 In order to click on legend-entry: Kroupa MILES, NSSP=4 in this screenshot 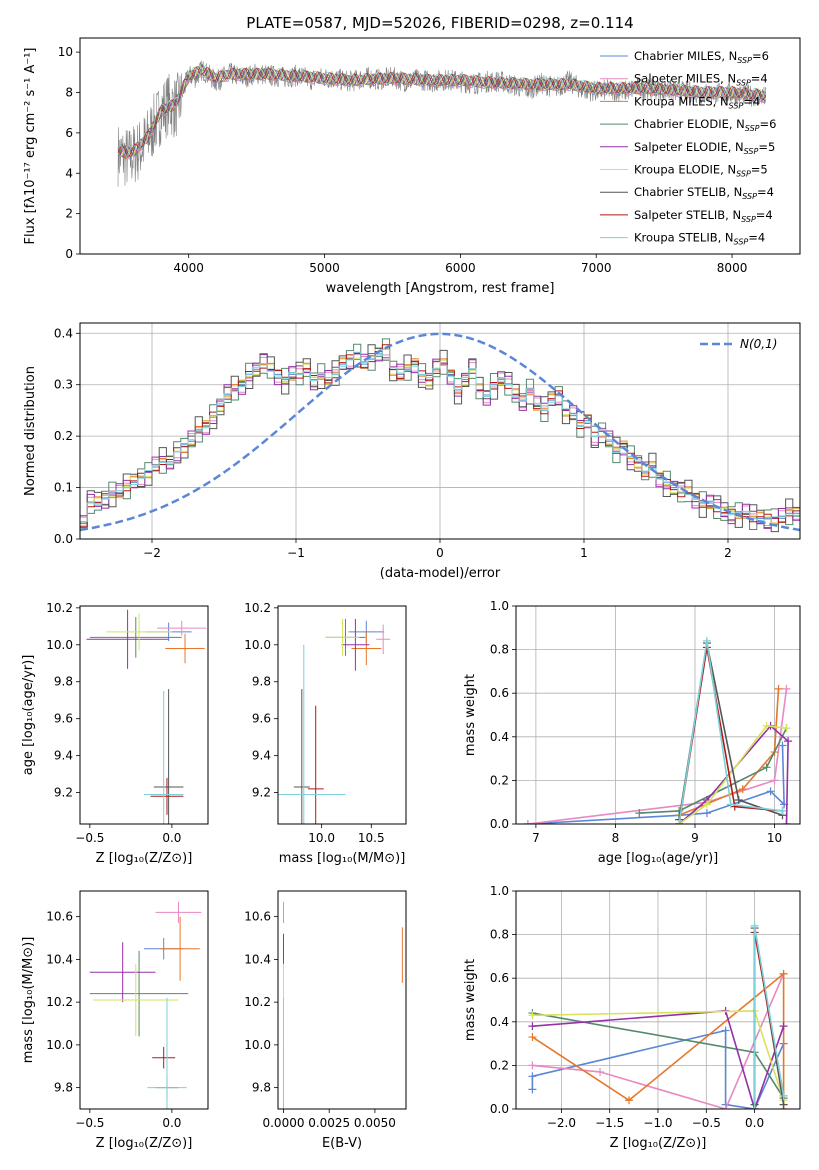, I will do `click(697, 102)`.